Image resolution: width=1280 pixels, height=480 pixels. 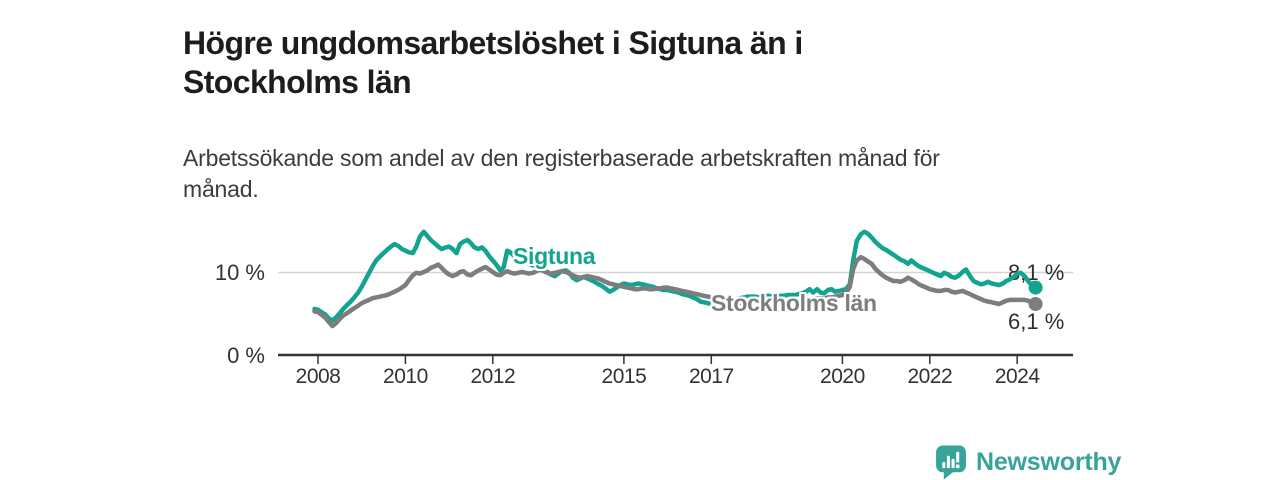 What do you see at coordinates (929, 376) in the screenshot?
I see `x-axis-tick-label: 2022` at bounding box center [929, 376].